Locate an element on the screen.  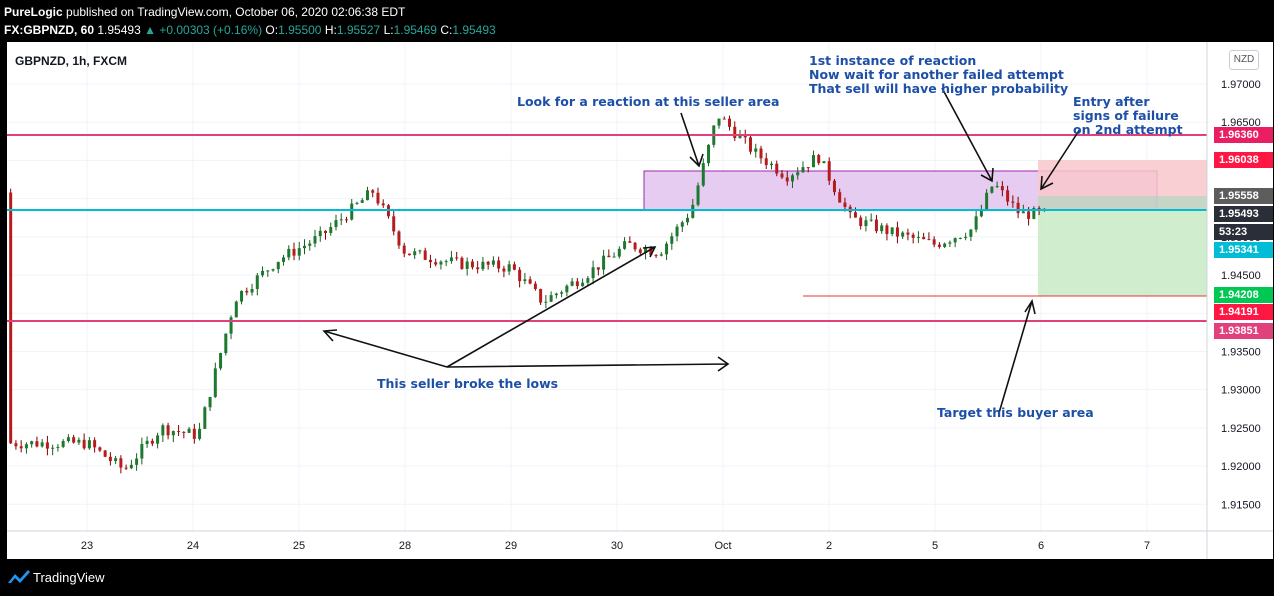
target-zone is located at coordinates (1123, 246).